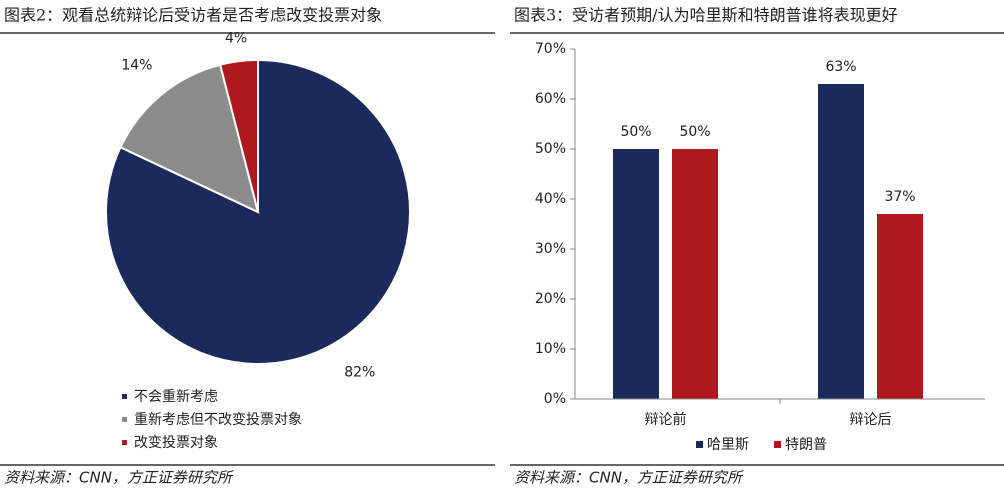  What do you see at coordinates (899, 197) in the screenshot?
I see `value-label: 37%` at bounding box center [899, 197].